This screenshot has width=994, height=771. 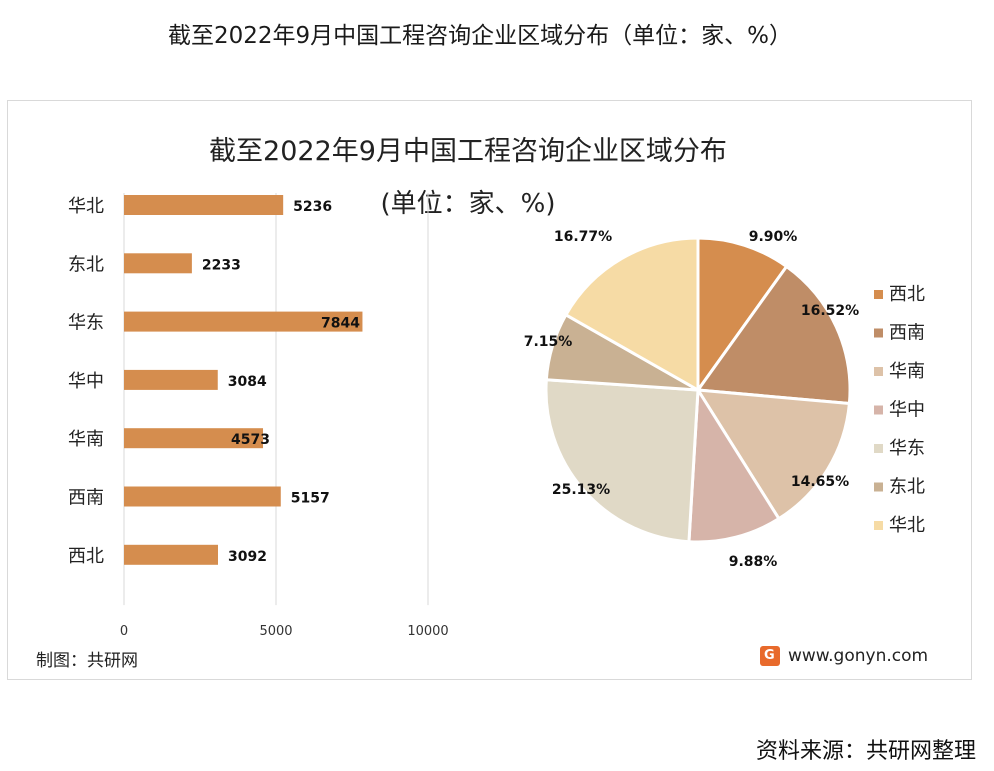 I want to click on category-label: 华北, so click(x=86, y=206).